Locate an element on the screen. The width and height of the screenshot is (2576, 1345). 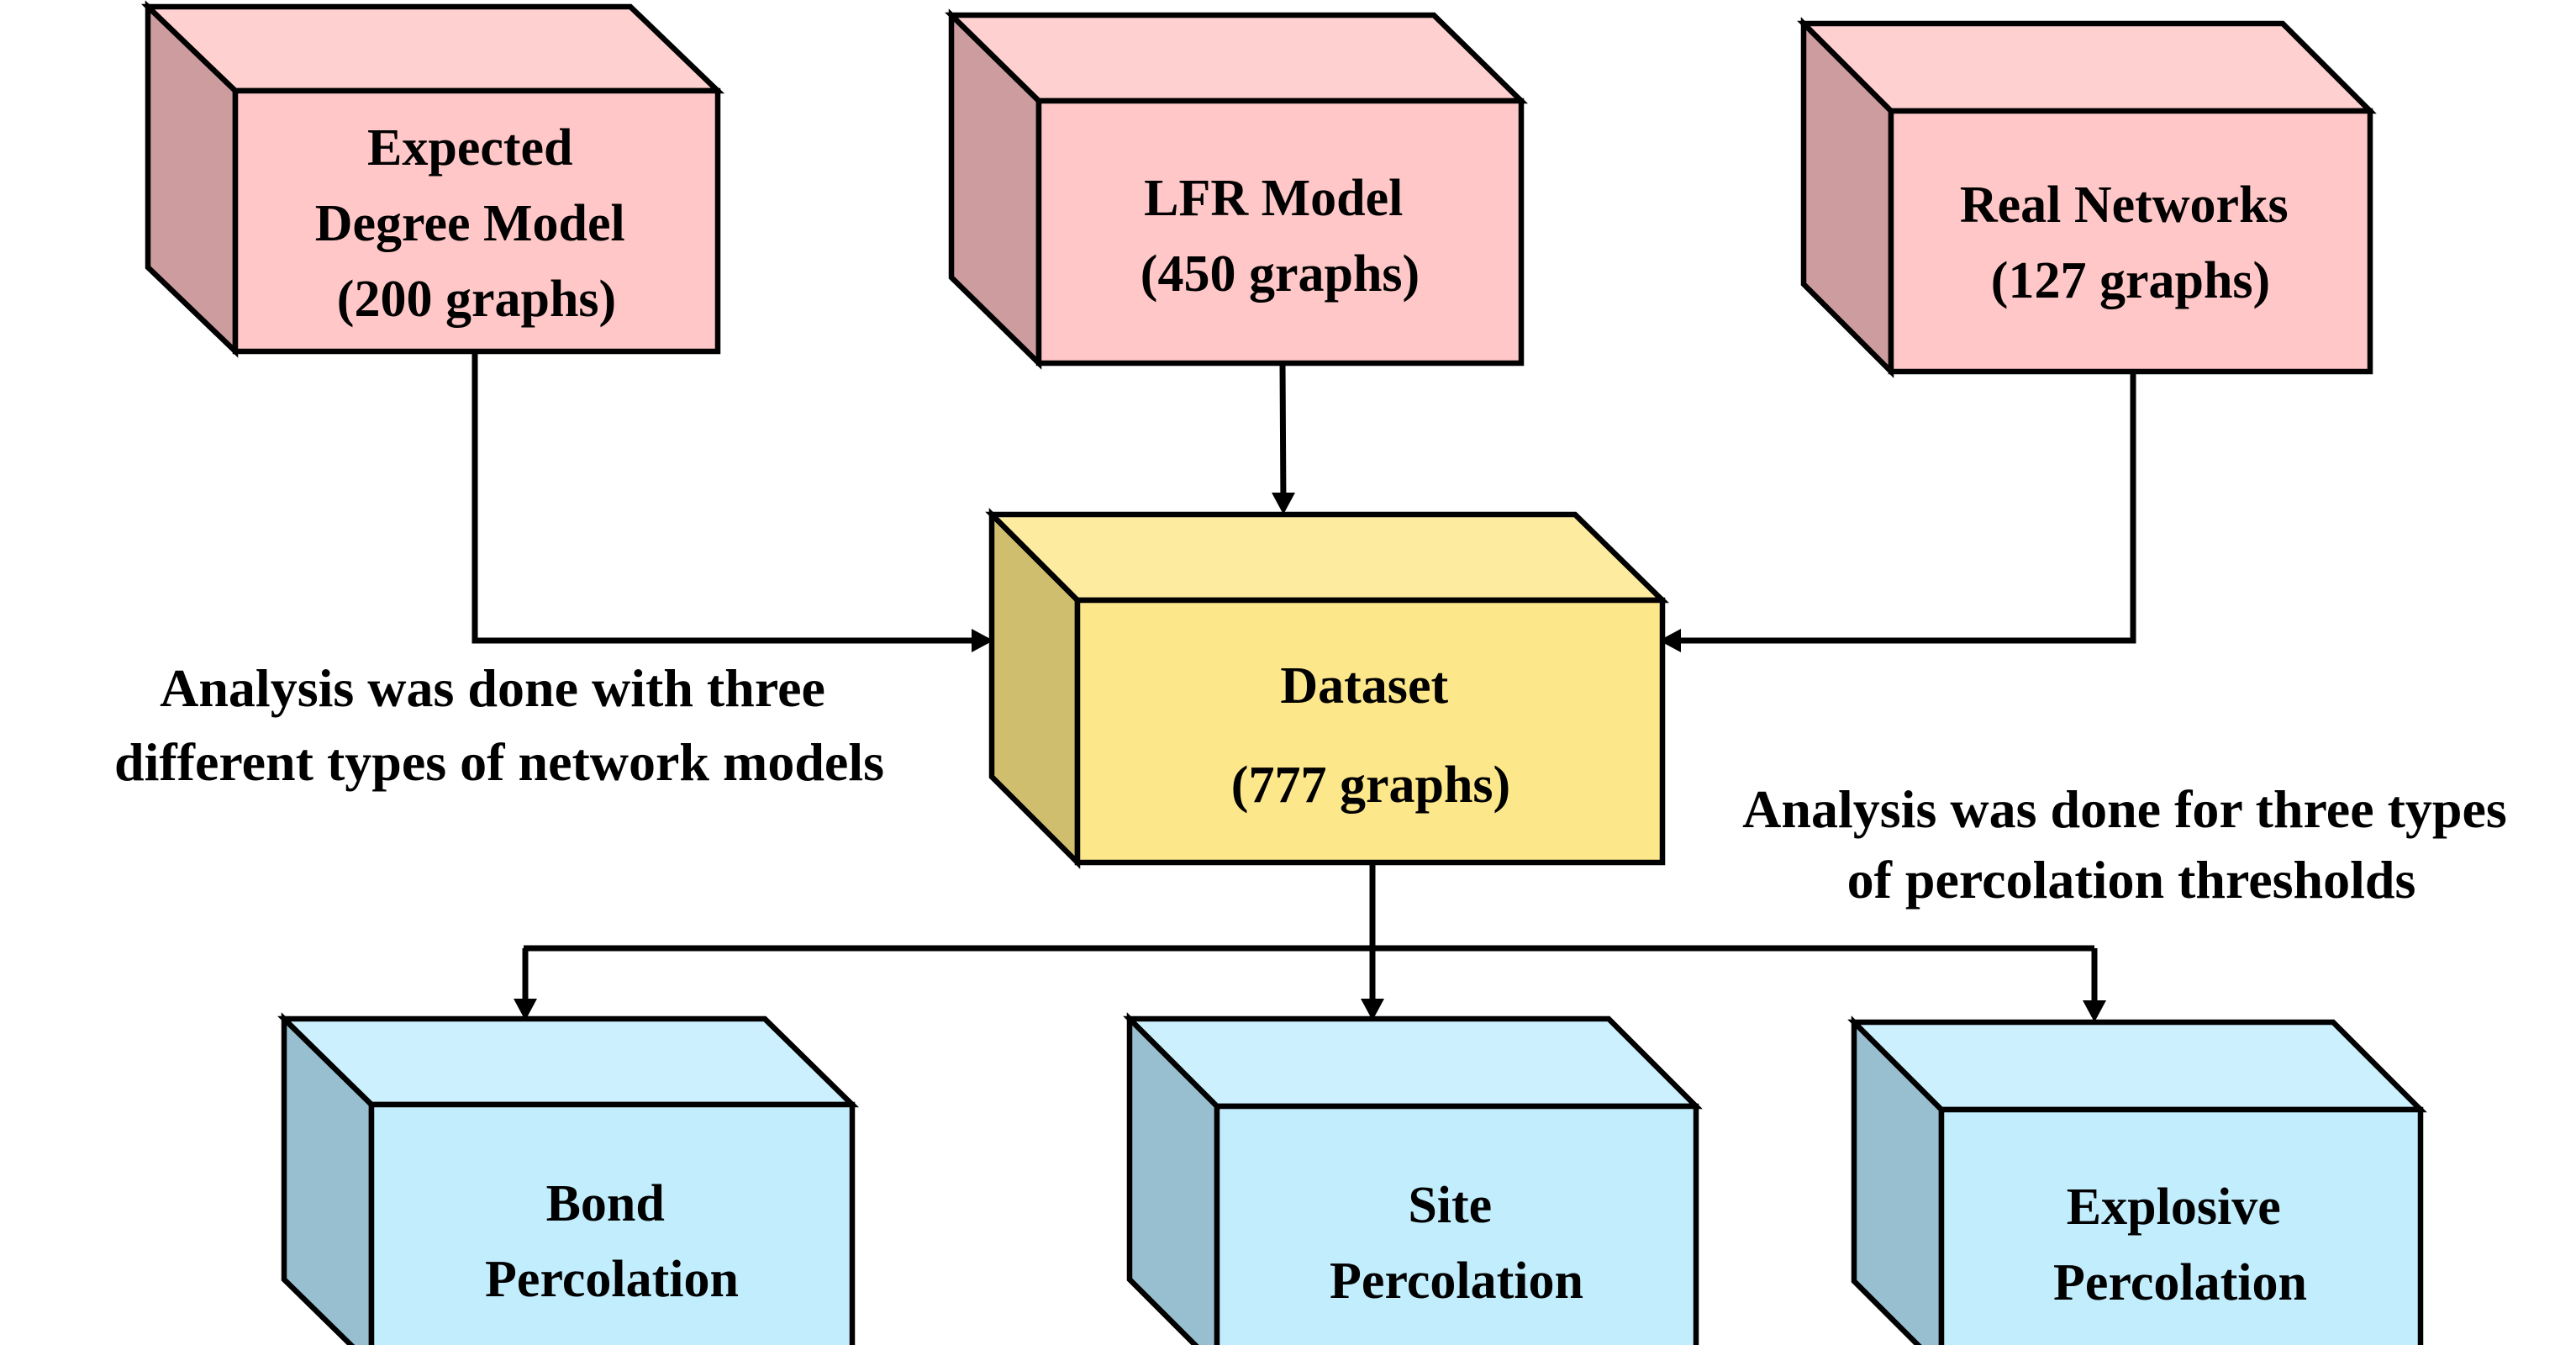
label-line: (200 graphs) is located at coordinates (476, 299).